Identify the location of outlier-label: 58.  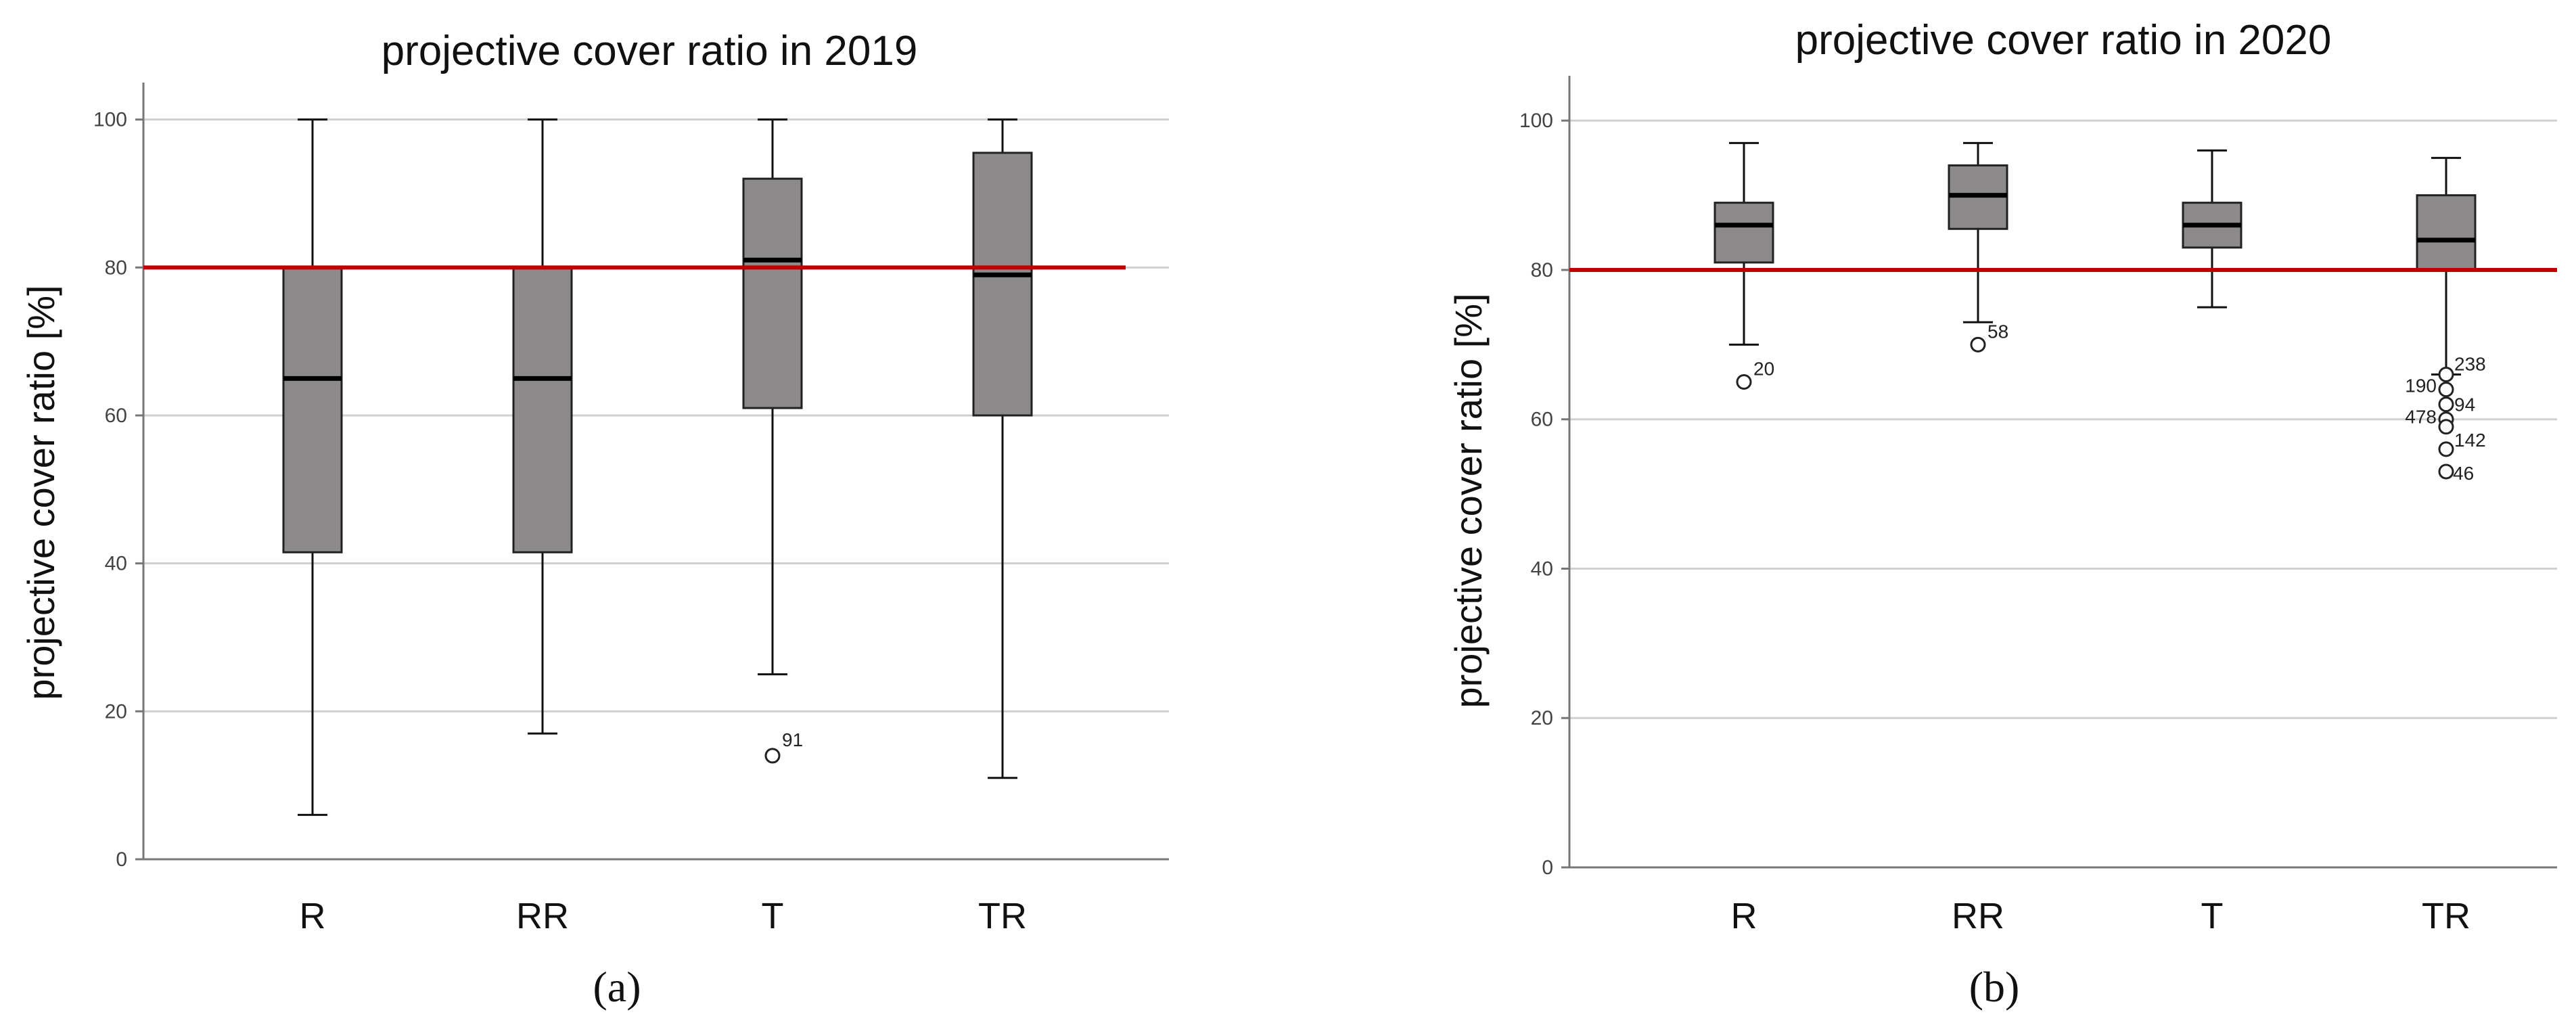
(1997, 331).